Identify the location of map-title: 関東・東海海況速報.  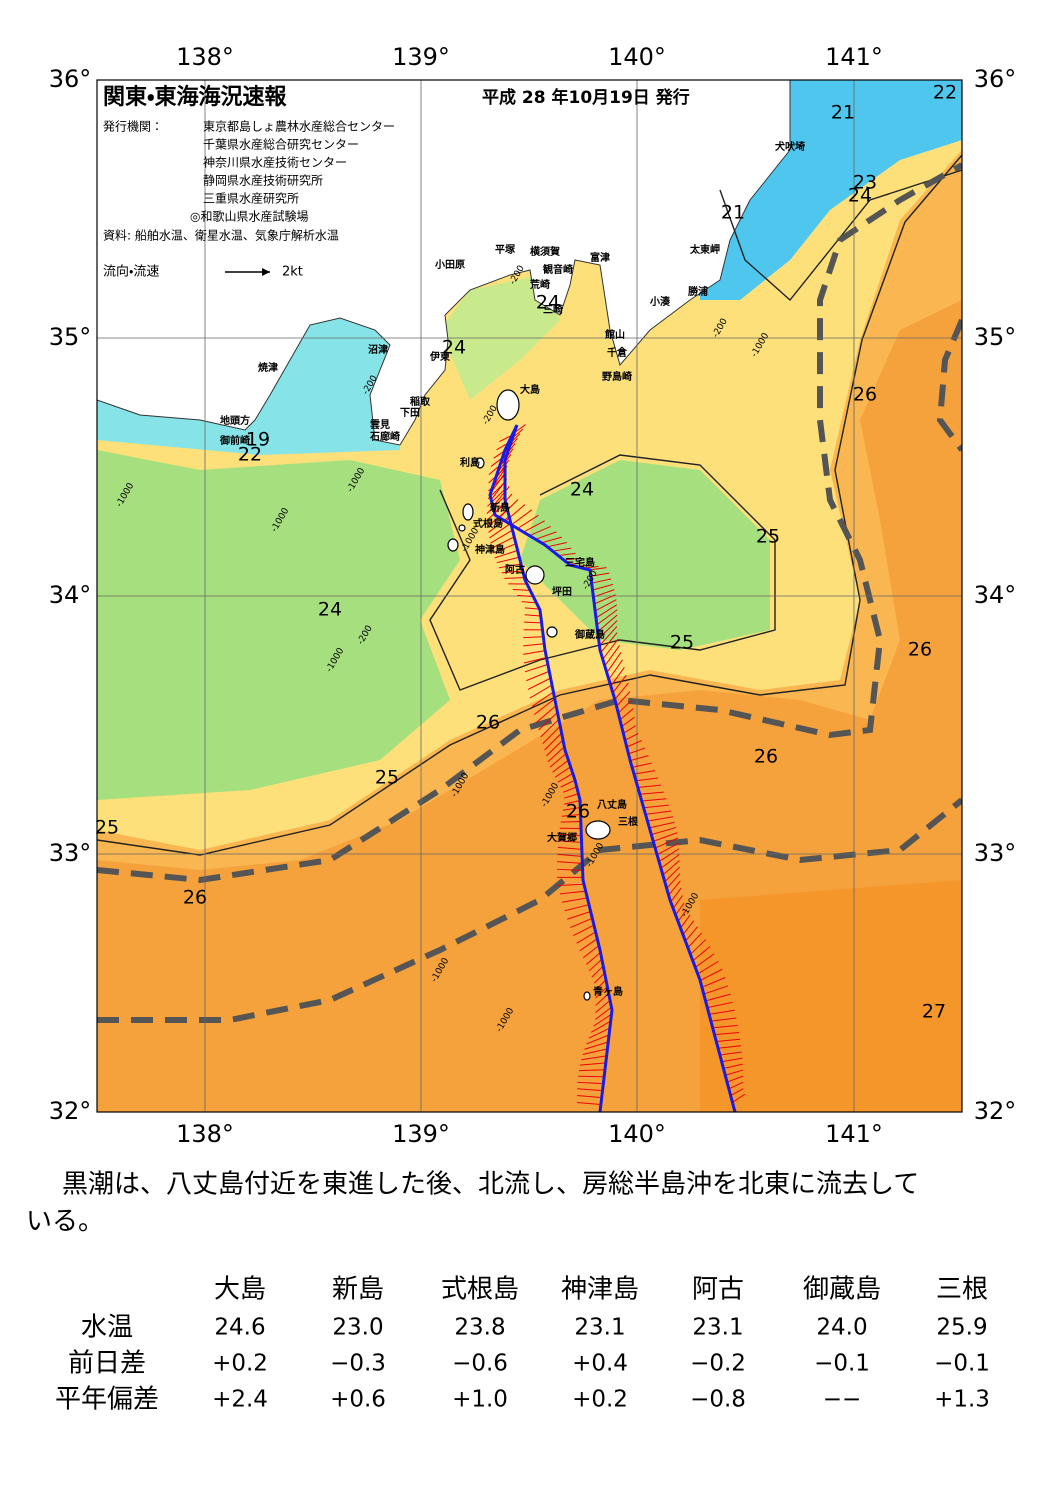
(195, 97).